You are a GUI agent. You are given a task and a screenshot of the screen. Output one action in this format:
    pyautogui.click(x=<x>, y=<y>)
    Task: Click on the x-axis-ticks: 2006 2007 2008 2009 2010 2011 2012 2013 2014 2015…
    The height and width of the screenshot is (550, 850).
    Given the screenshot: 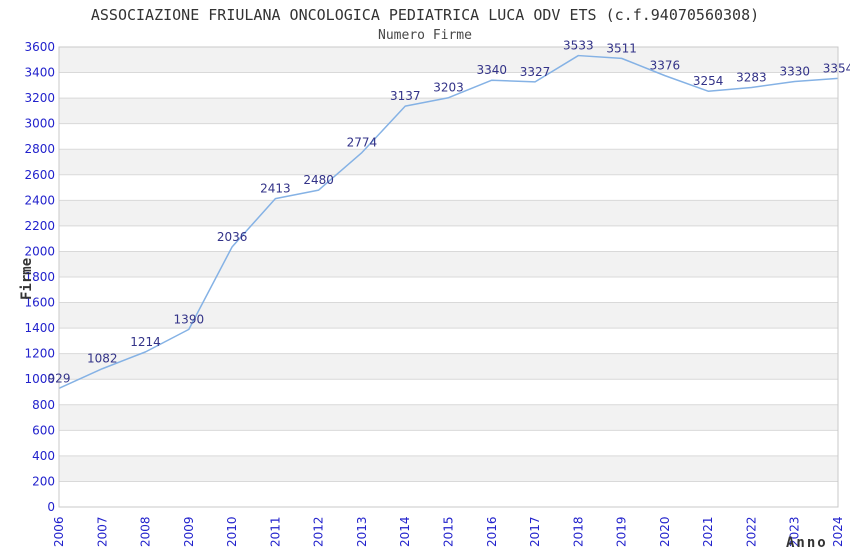 What is the action you would take?
    pyautogui.click(x=448, y=531)
    